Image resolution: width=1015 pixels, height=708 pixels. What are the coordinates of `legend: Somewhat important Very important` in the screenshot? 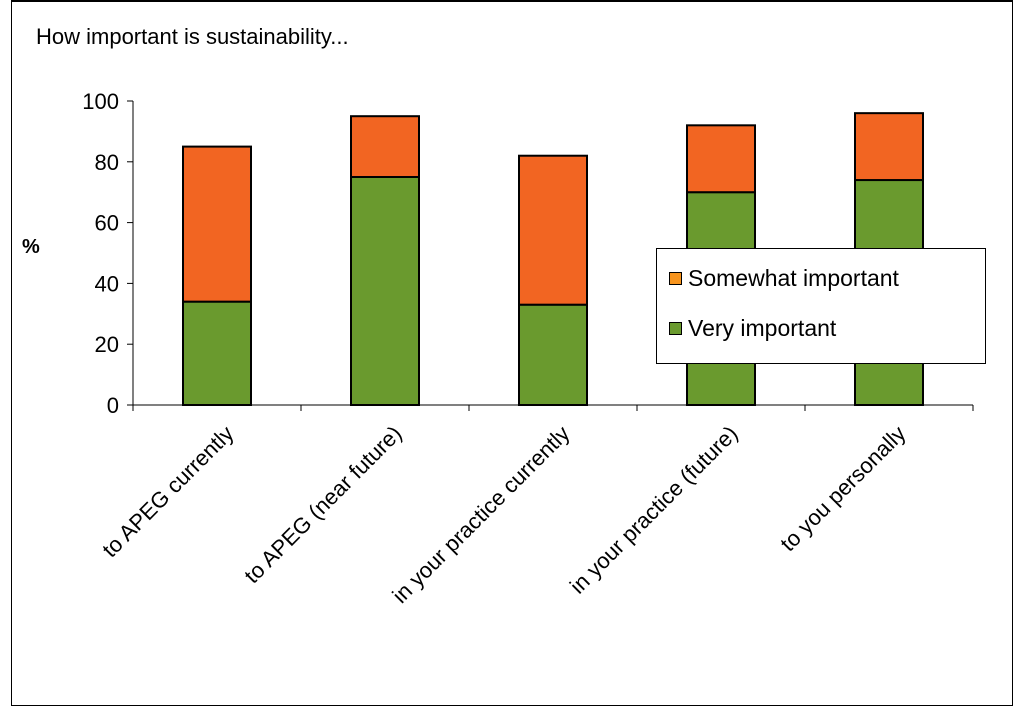 It's located at (821, 306).